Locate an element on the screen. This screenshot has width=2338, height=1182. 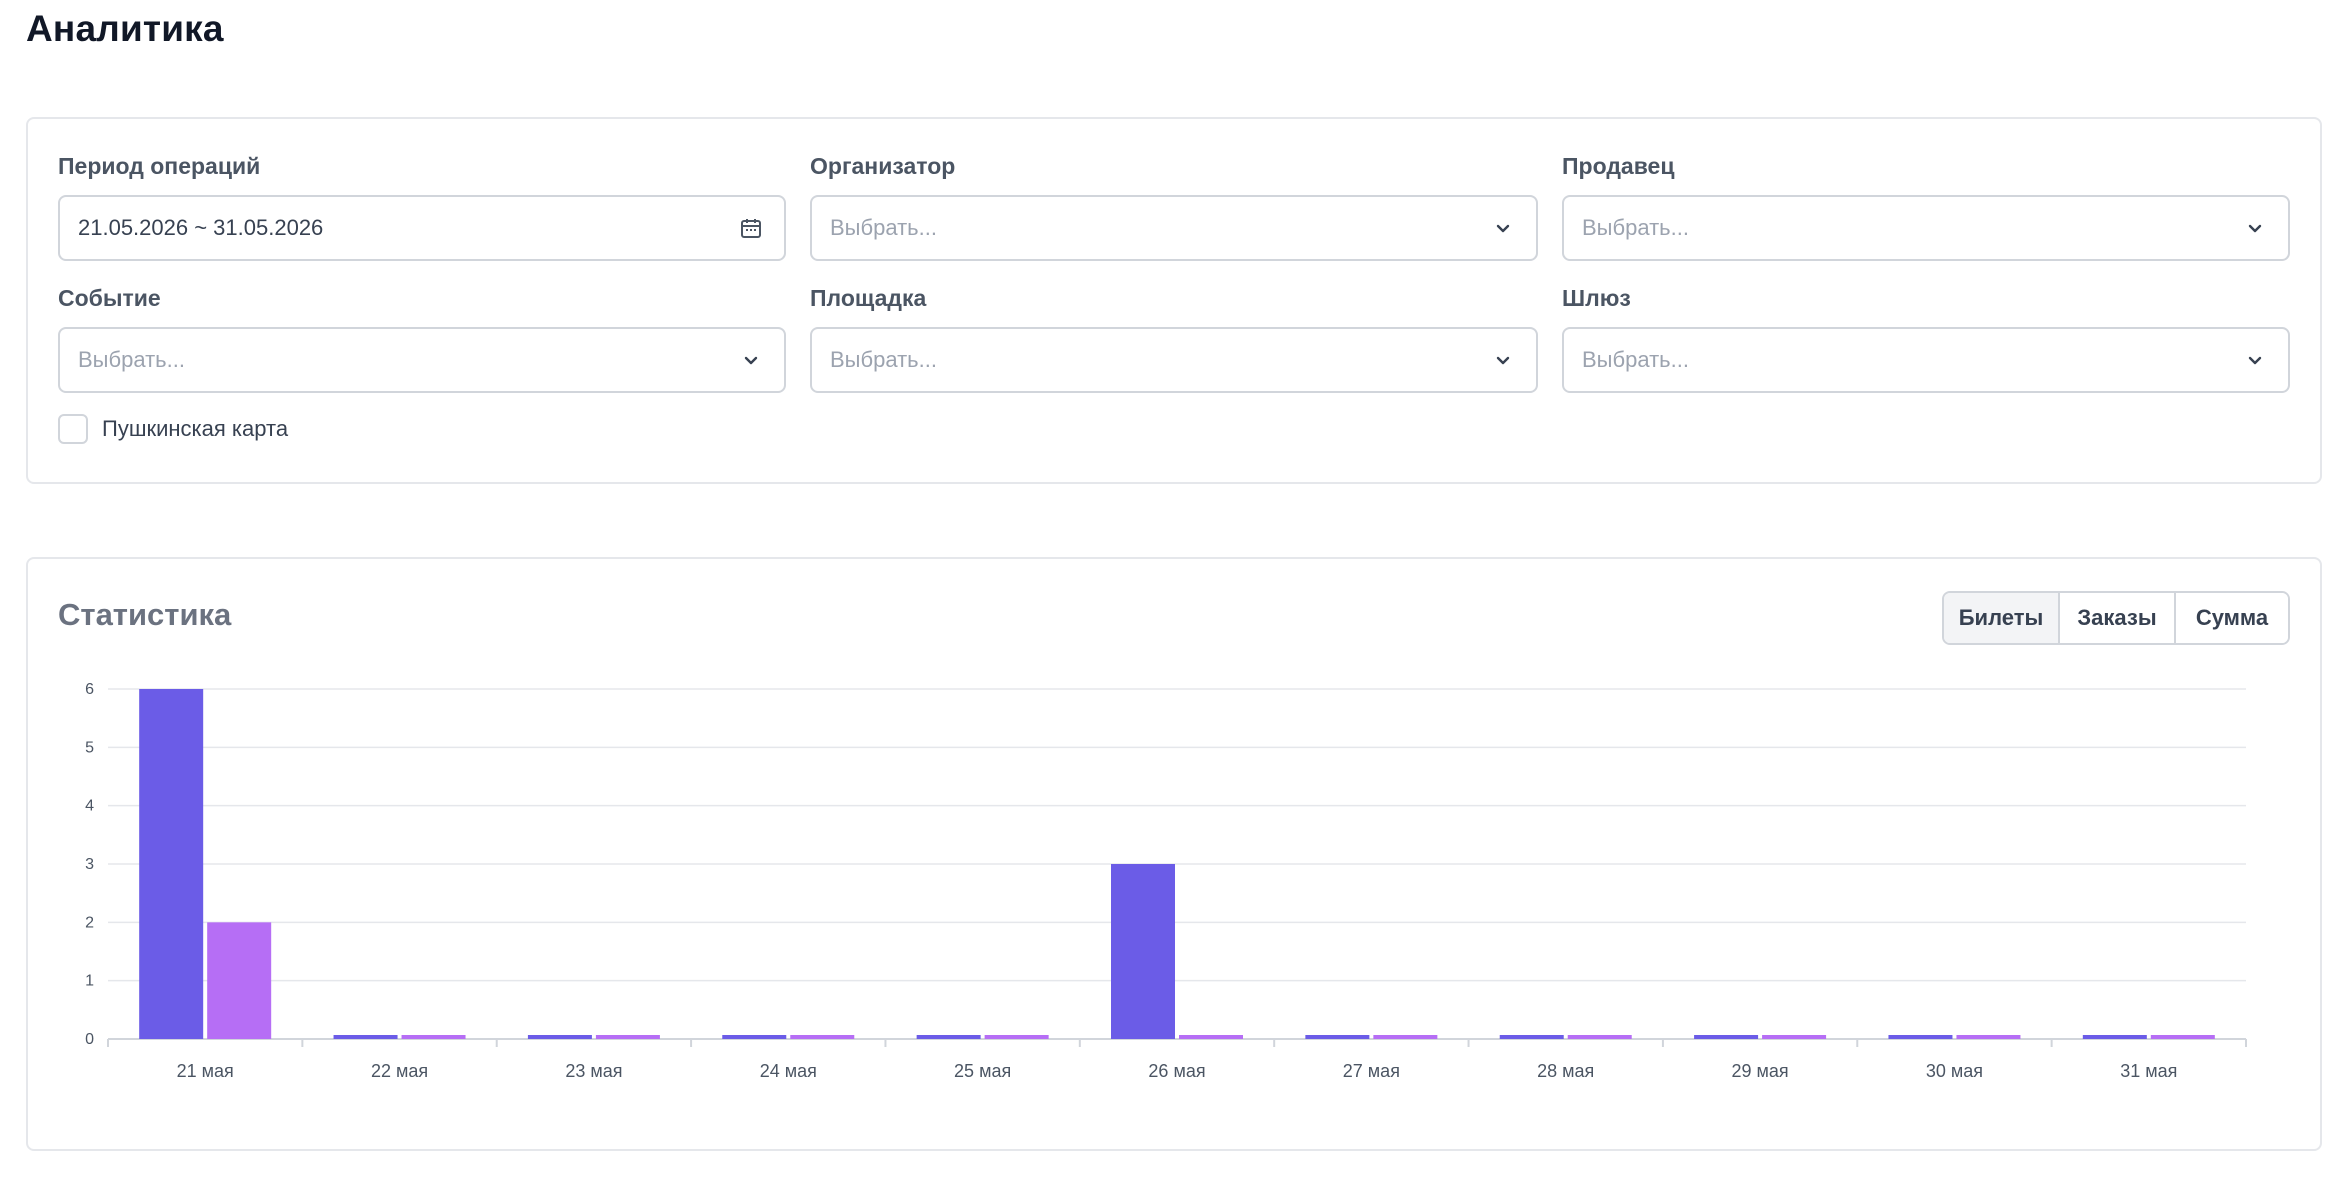
y-tick-label: 4 is located at coordinates (89, 806).